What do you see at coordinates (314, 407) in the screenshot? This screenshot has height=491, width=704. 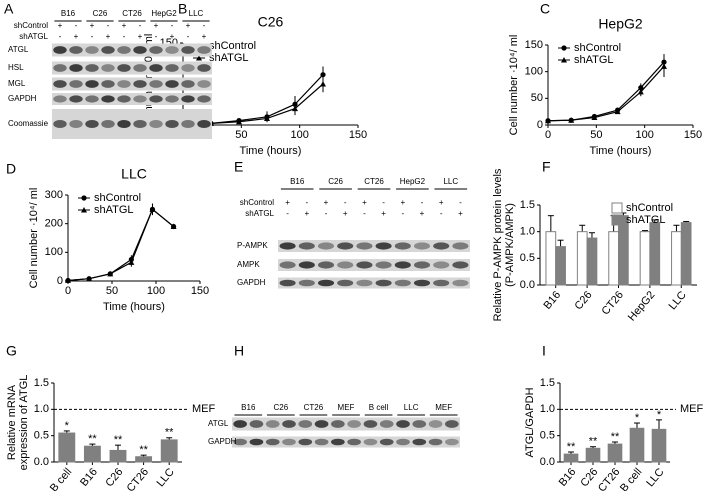 I see `lane-group-label: CT26` at bounding box center [314, 407].